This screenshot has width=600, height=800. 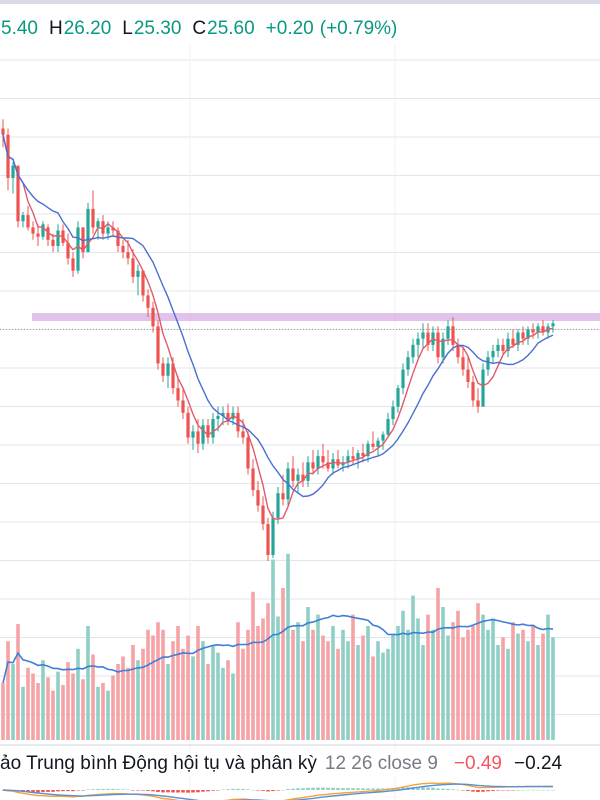 I want to click on close-label: C, so click(x=199, y=28).